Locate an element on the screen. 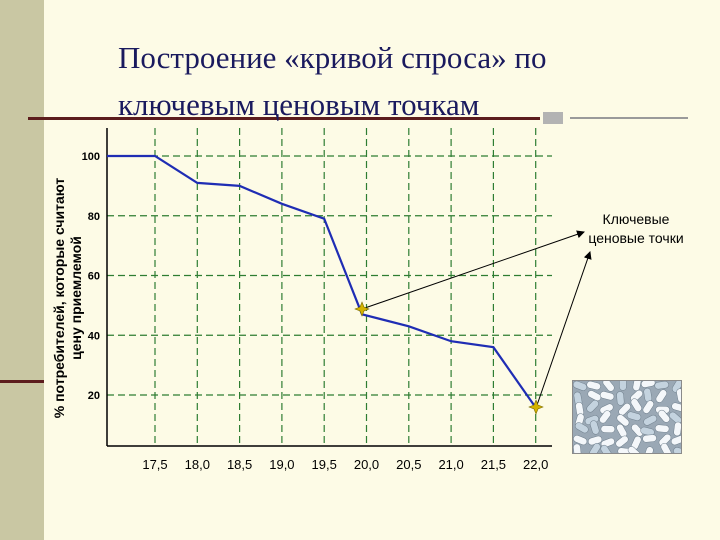 The width and height of the screenshot is (720, 540). title-underline is located at coordinates (284, 118).